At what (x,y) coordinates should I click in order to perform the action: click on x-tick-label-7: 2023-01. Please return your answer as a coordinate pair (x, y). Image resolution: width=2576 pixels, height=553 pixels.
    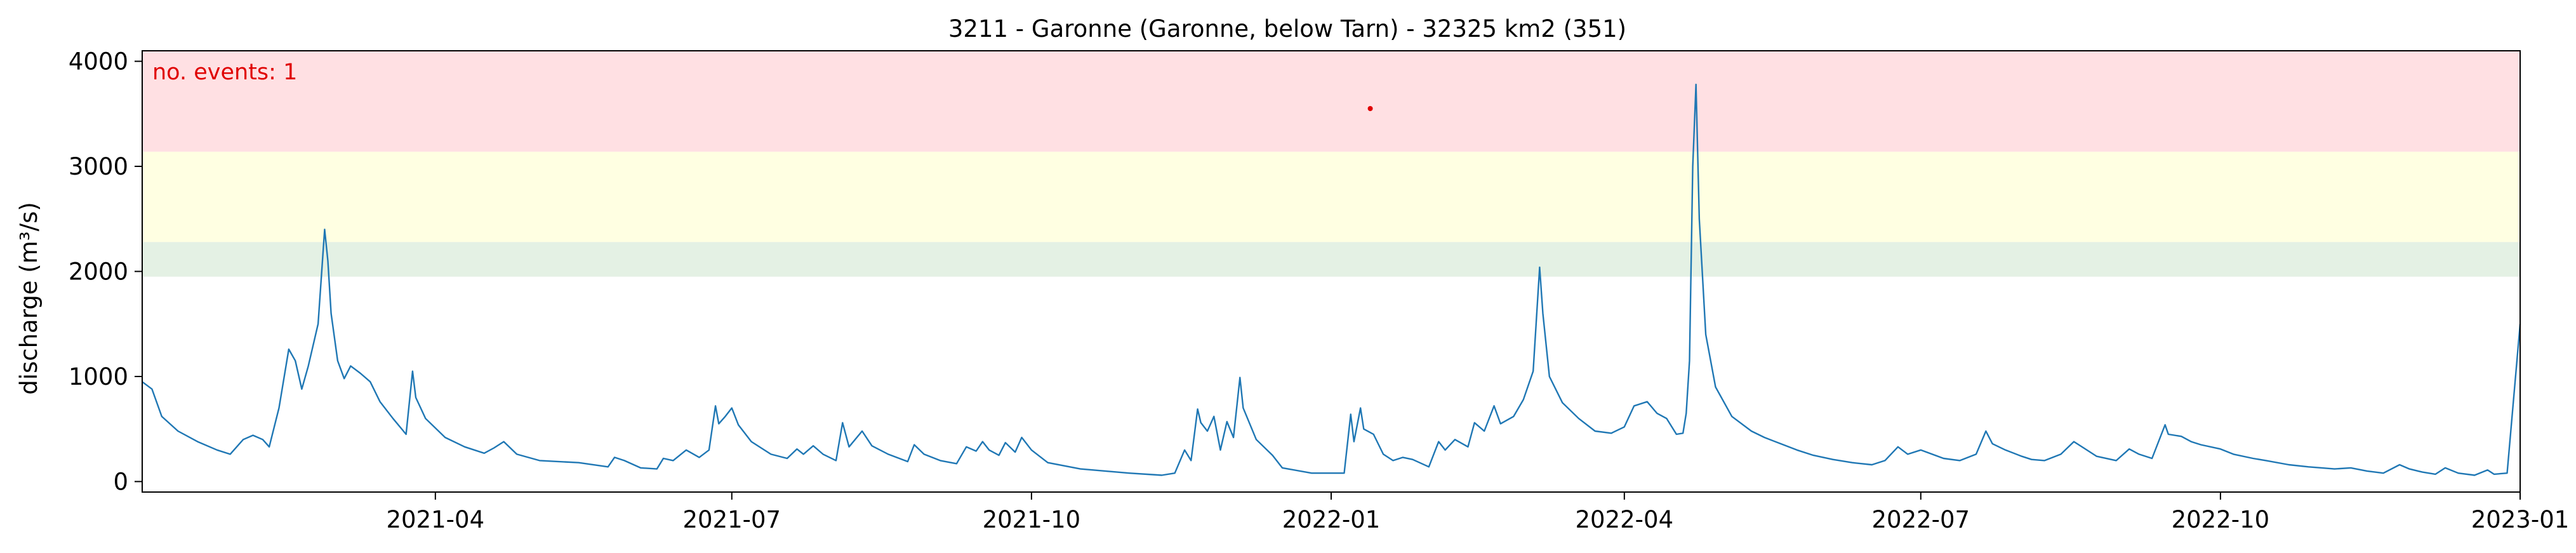
    Looking at the image, I should click on (2520, 519).